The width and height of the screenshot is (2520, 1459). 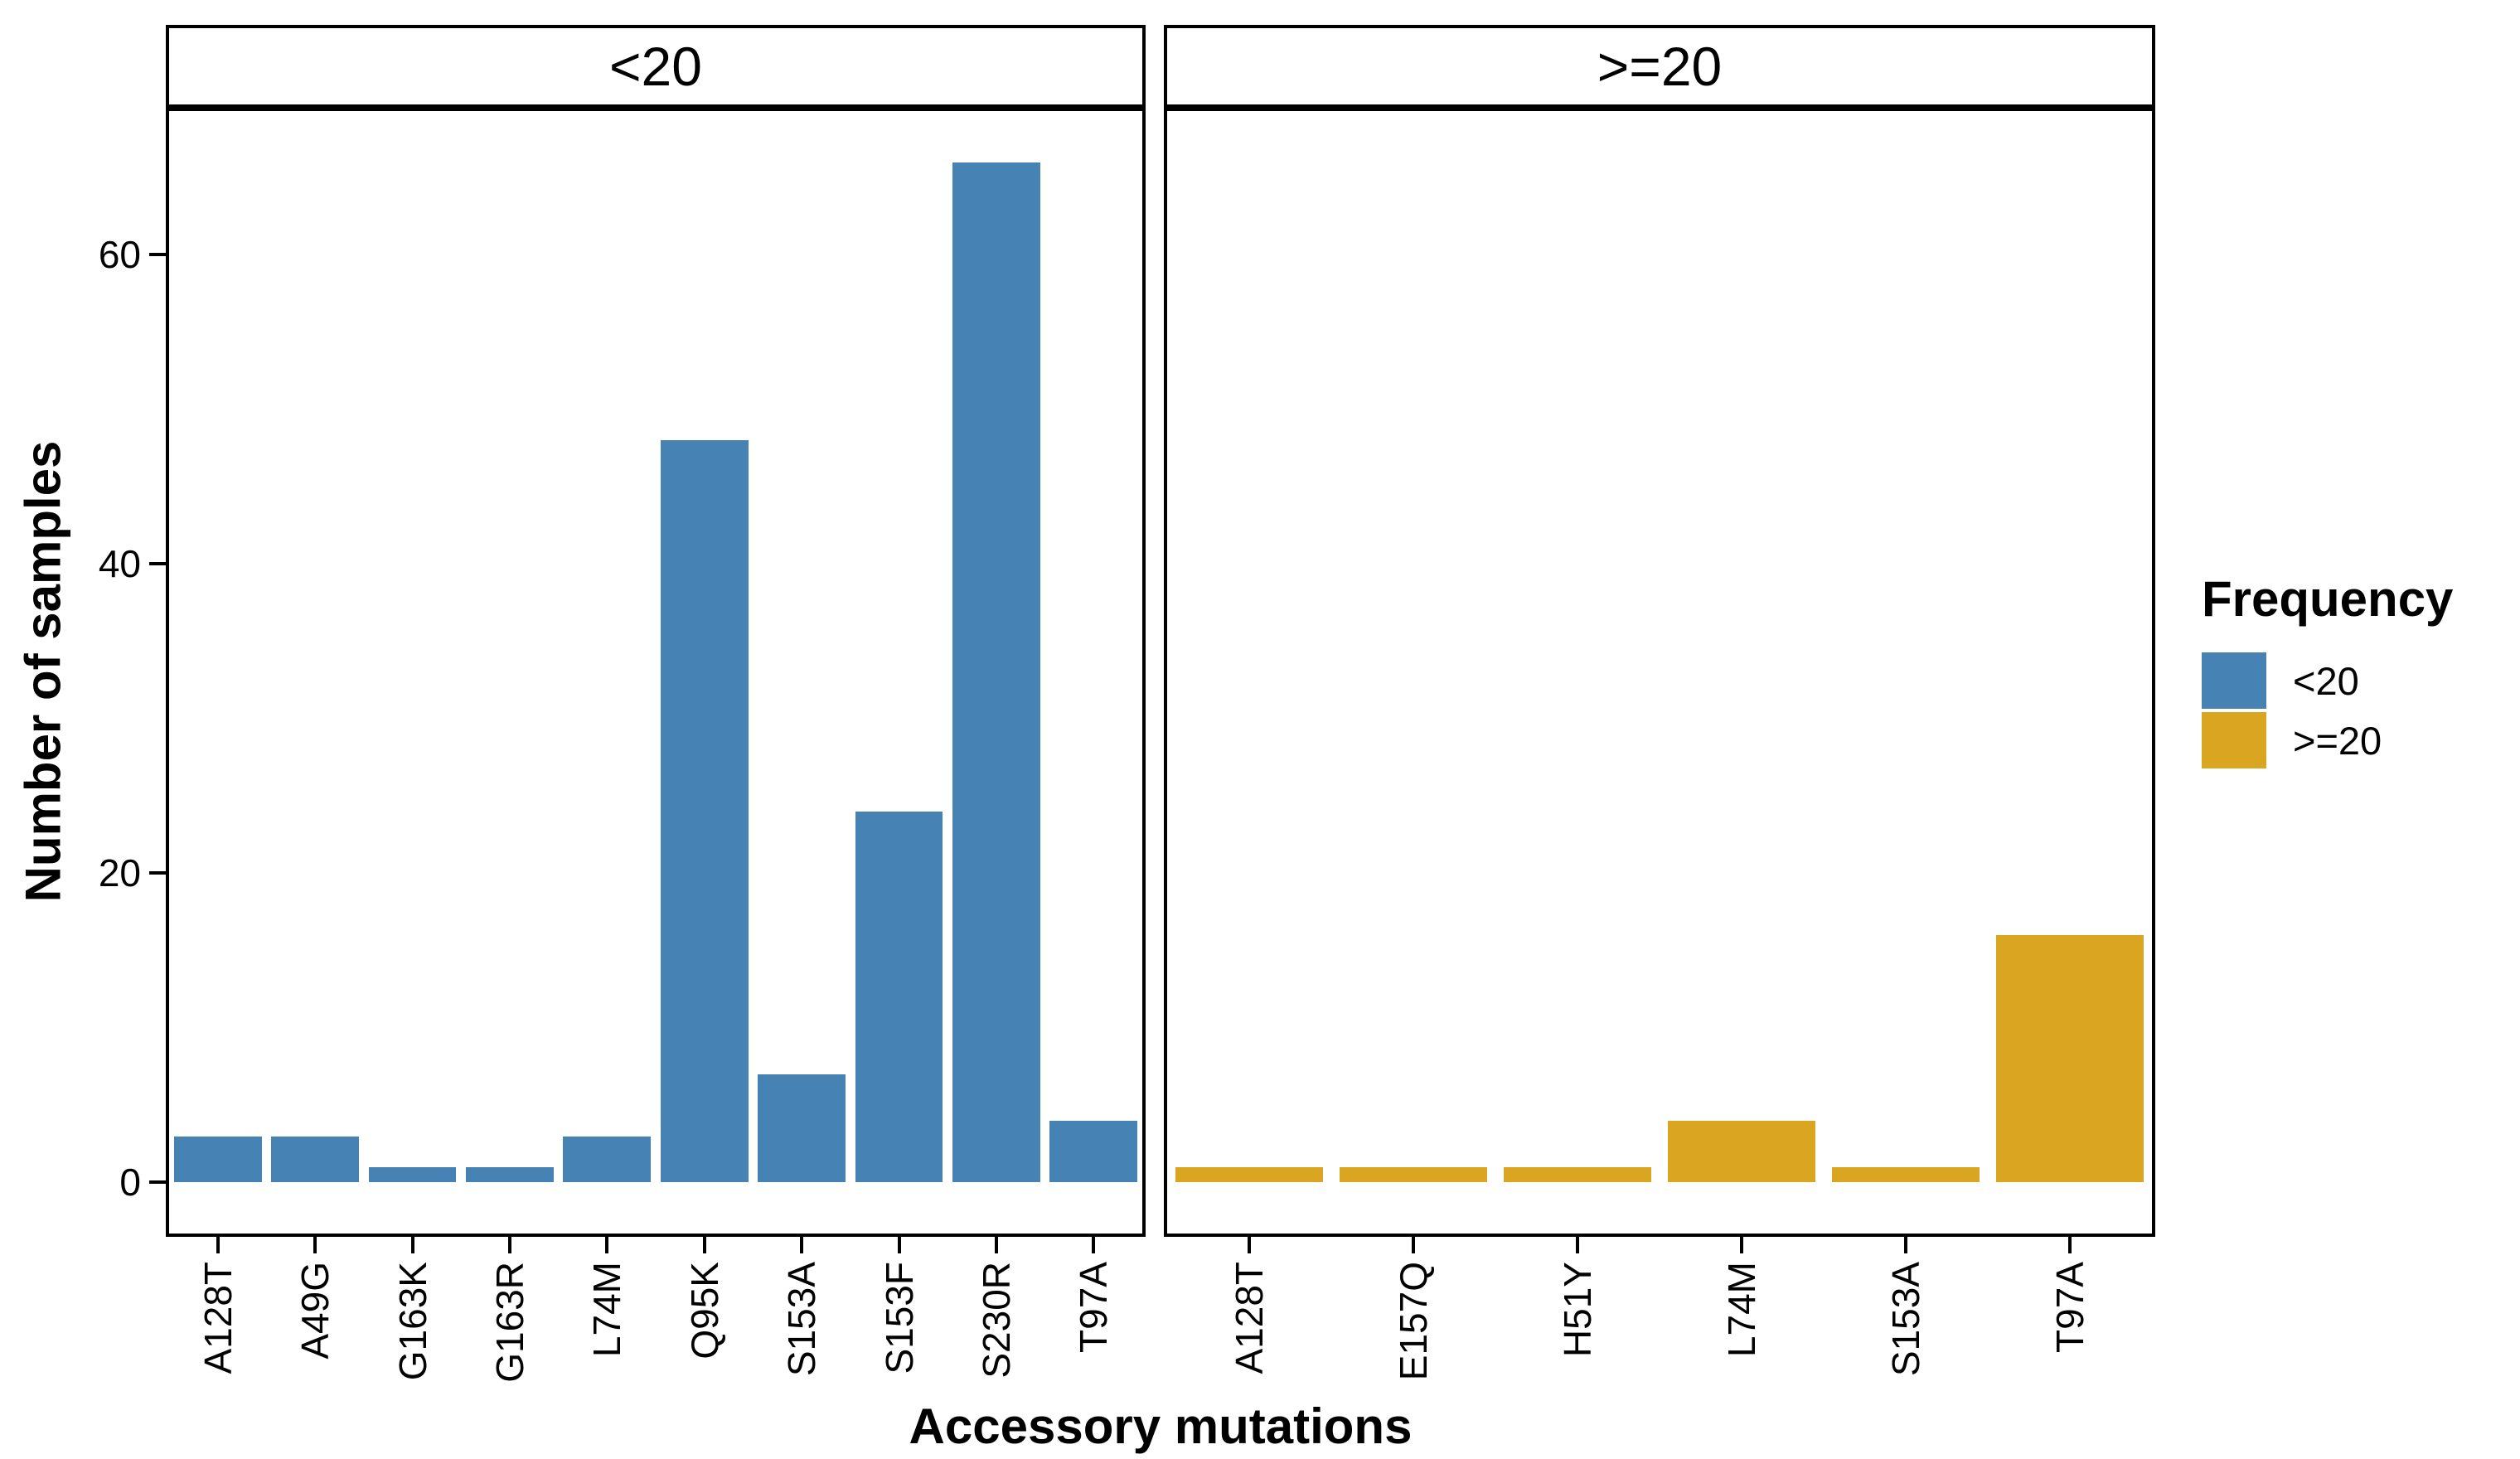 I want to click on y-tick-label: 0, so click(x=130, y=1183).